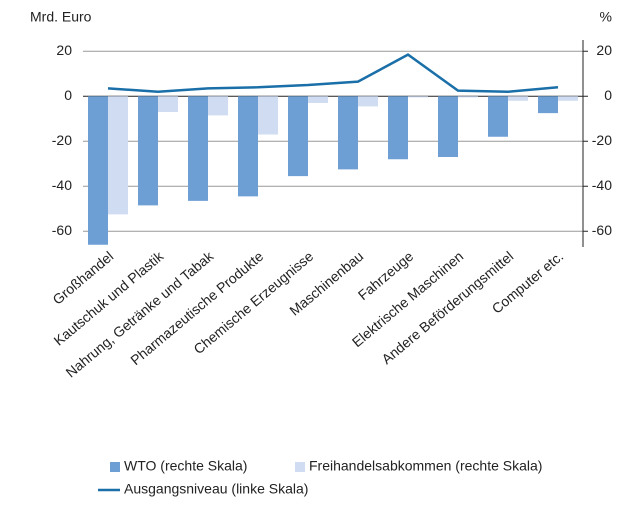  Describe the element at coordinates (602, 140) in the screenshot. I see `y2-tick-label: -20` at that location.